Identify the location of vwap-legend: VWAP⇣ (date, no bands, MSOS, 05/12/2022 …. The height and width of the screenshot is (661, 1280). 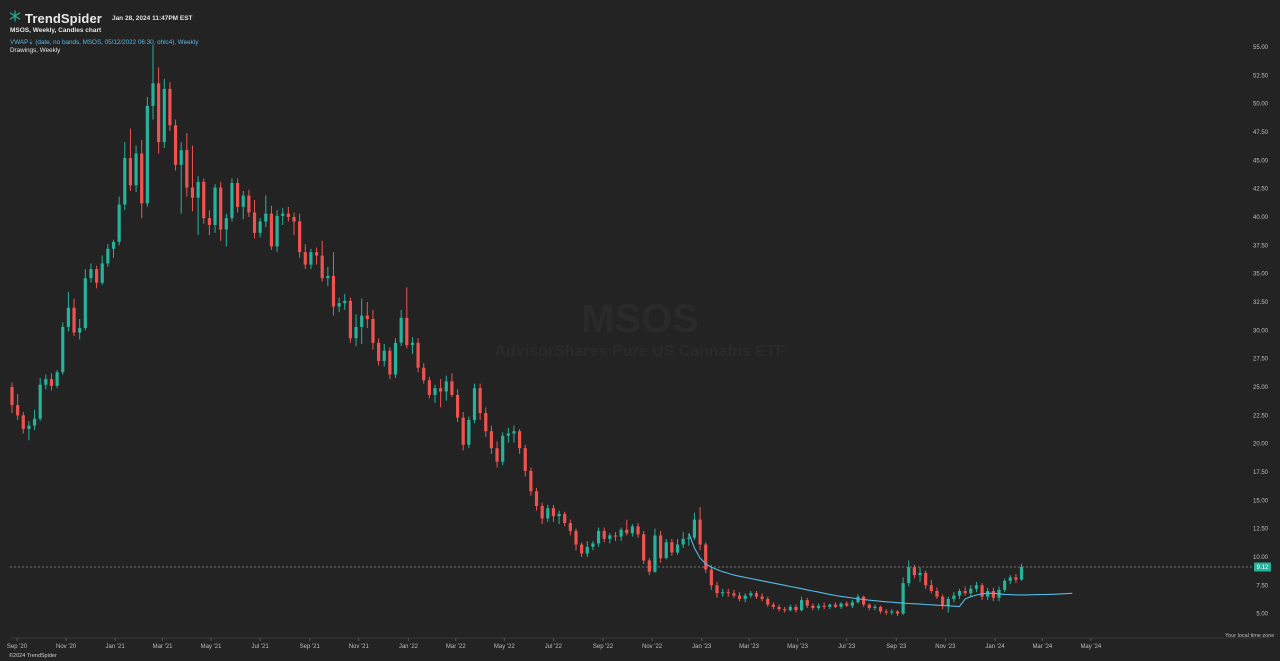
(104, 42).